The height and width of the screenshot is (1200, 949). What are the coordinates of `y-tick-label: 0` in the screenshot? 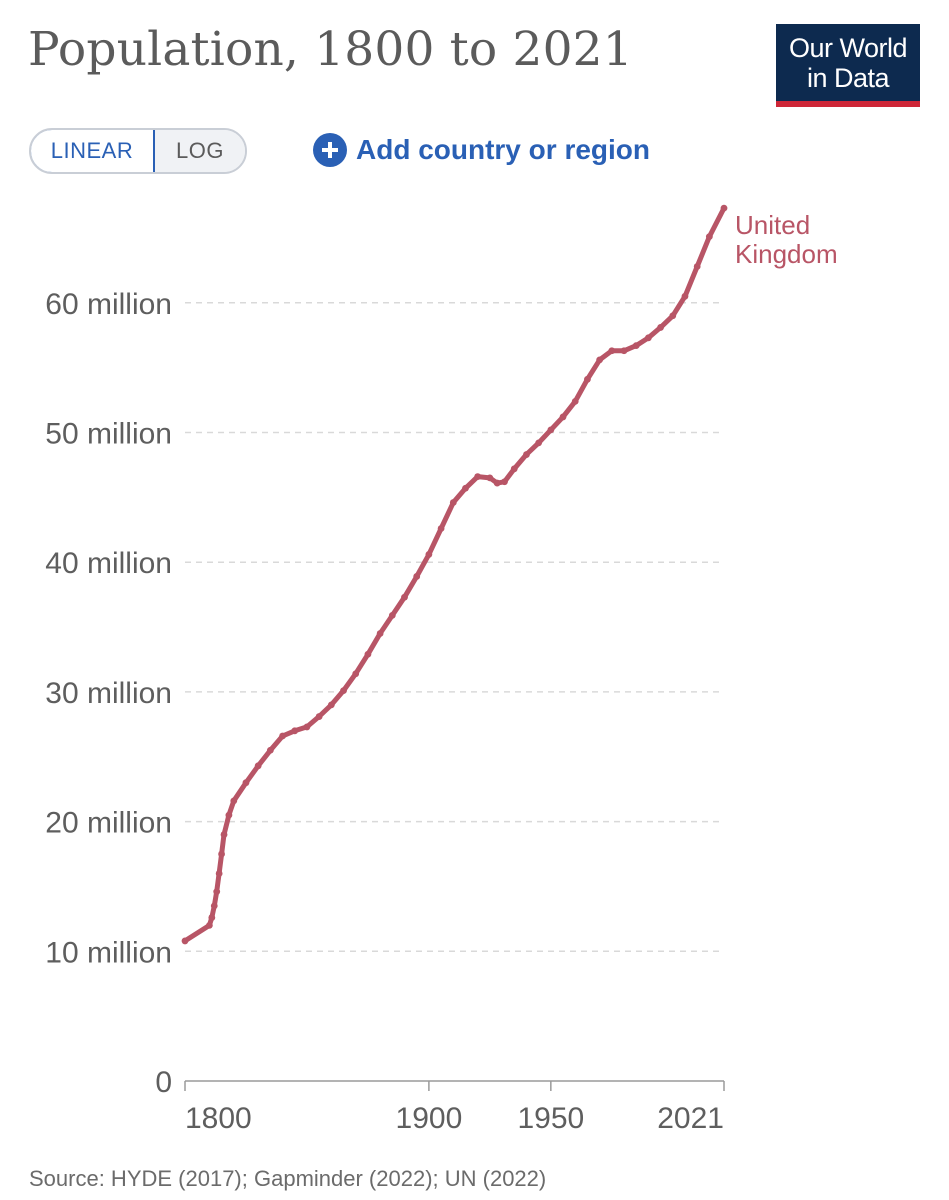 It's located at (163, 1082).